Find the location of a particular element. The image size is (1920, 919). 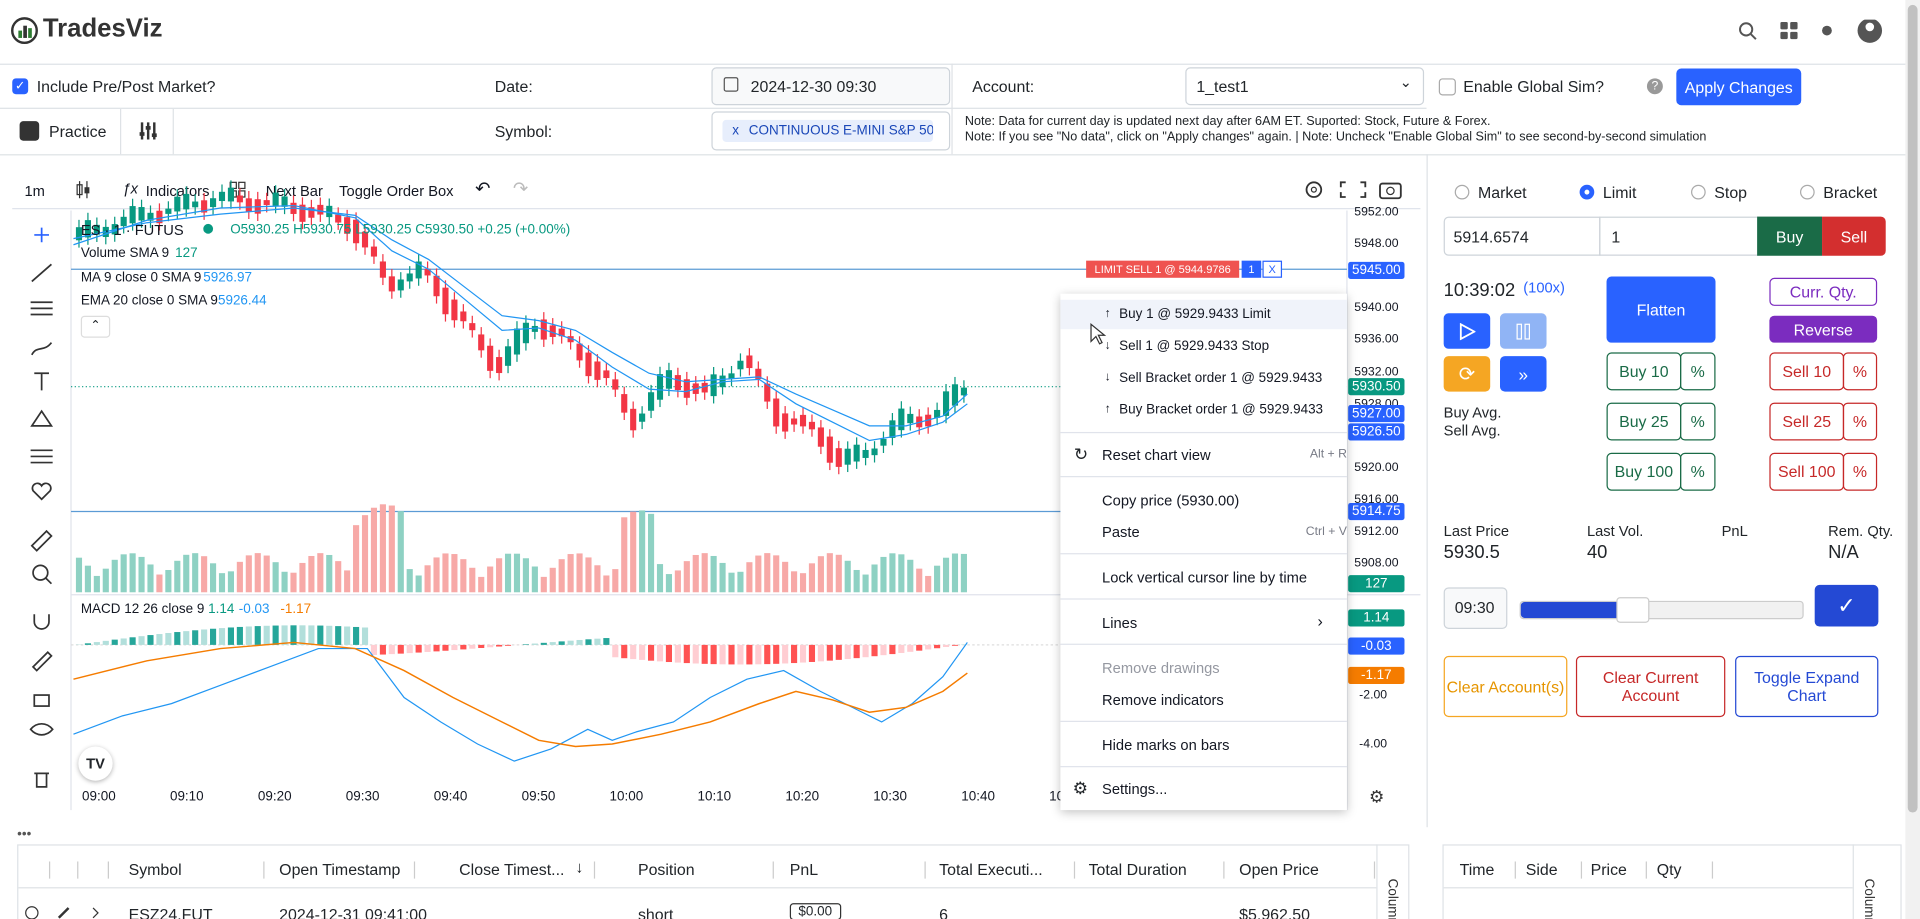

sell-qty-button: Sell 100 is located at coordinates (1807, 471).